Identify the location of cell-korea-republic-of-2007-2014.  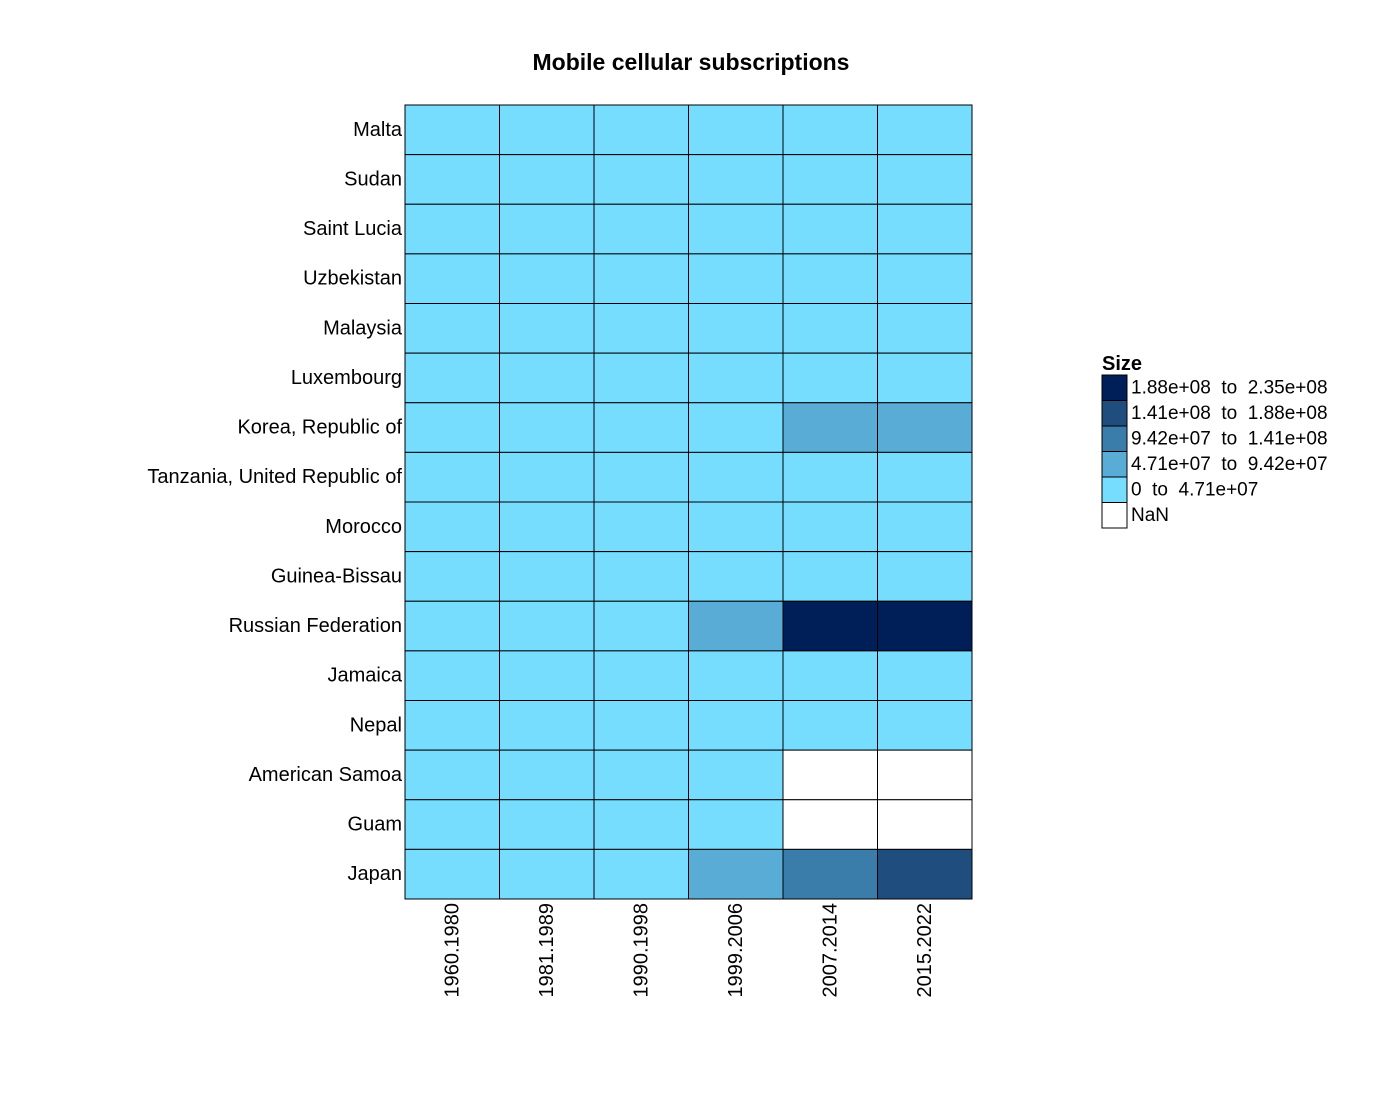
(830, 427).